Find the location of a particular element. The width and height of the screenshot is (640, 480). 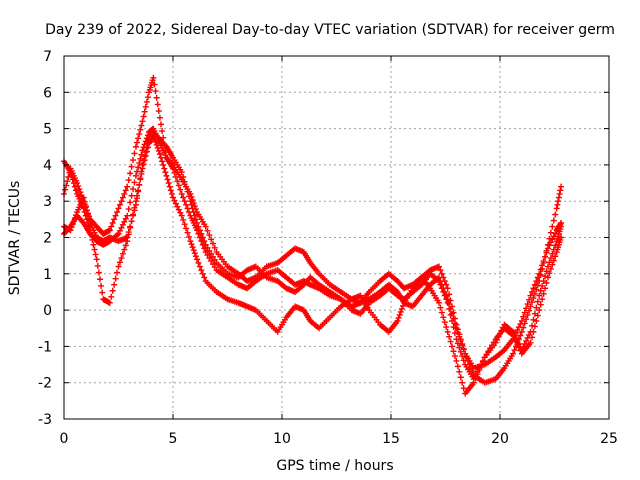

y-tick-label: -3 is located at coordinates (45, 420).